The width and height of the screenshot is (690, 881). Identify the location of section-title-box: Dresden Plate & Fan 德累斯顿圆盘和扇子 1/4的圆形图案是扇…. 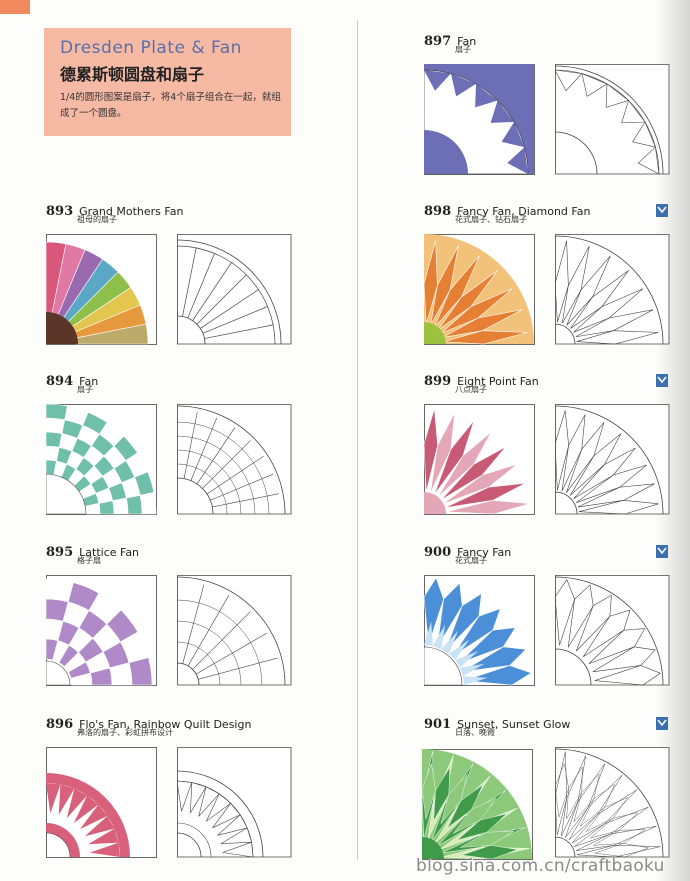
(167, 82).